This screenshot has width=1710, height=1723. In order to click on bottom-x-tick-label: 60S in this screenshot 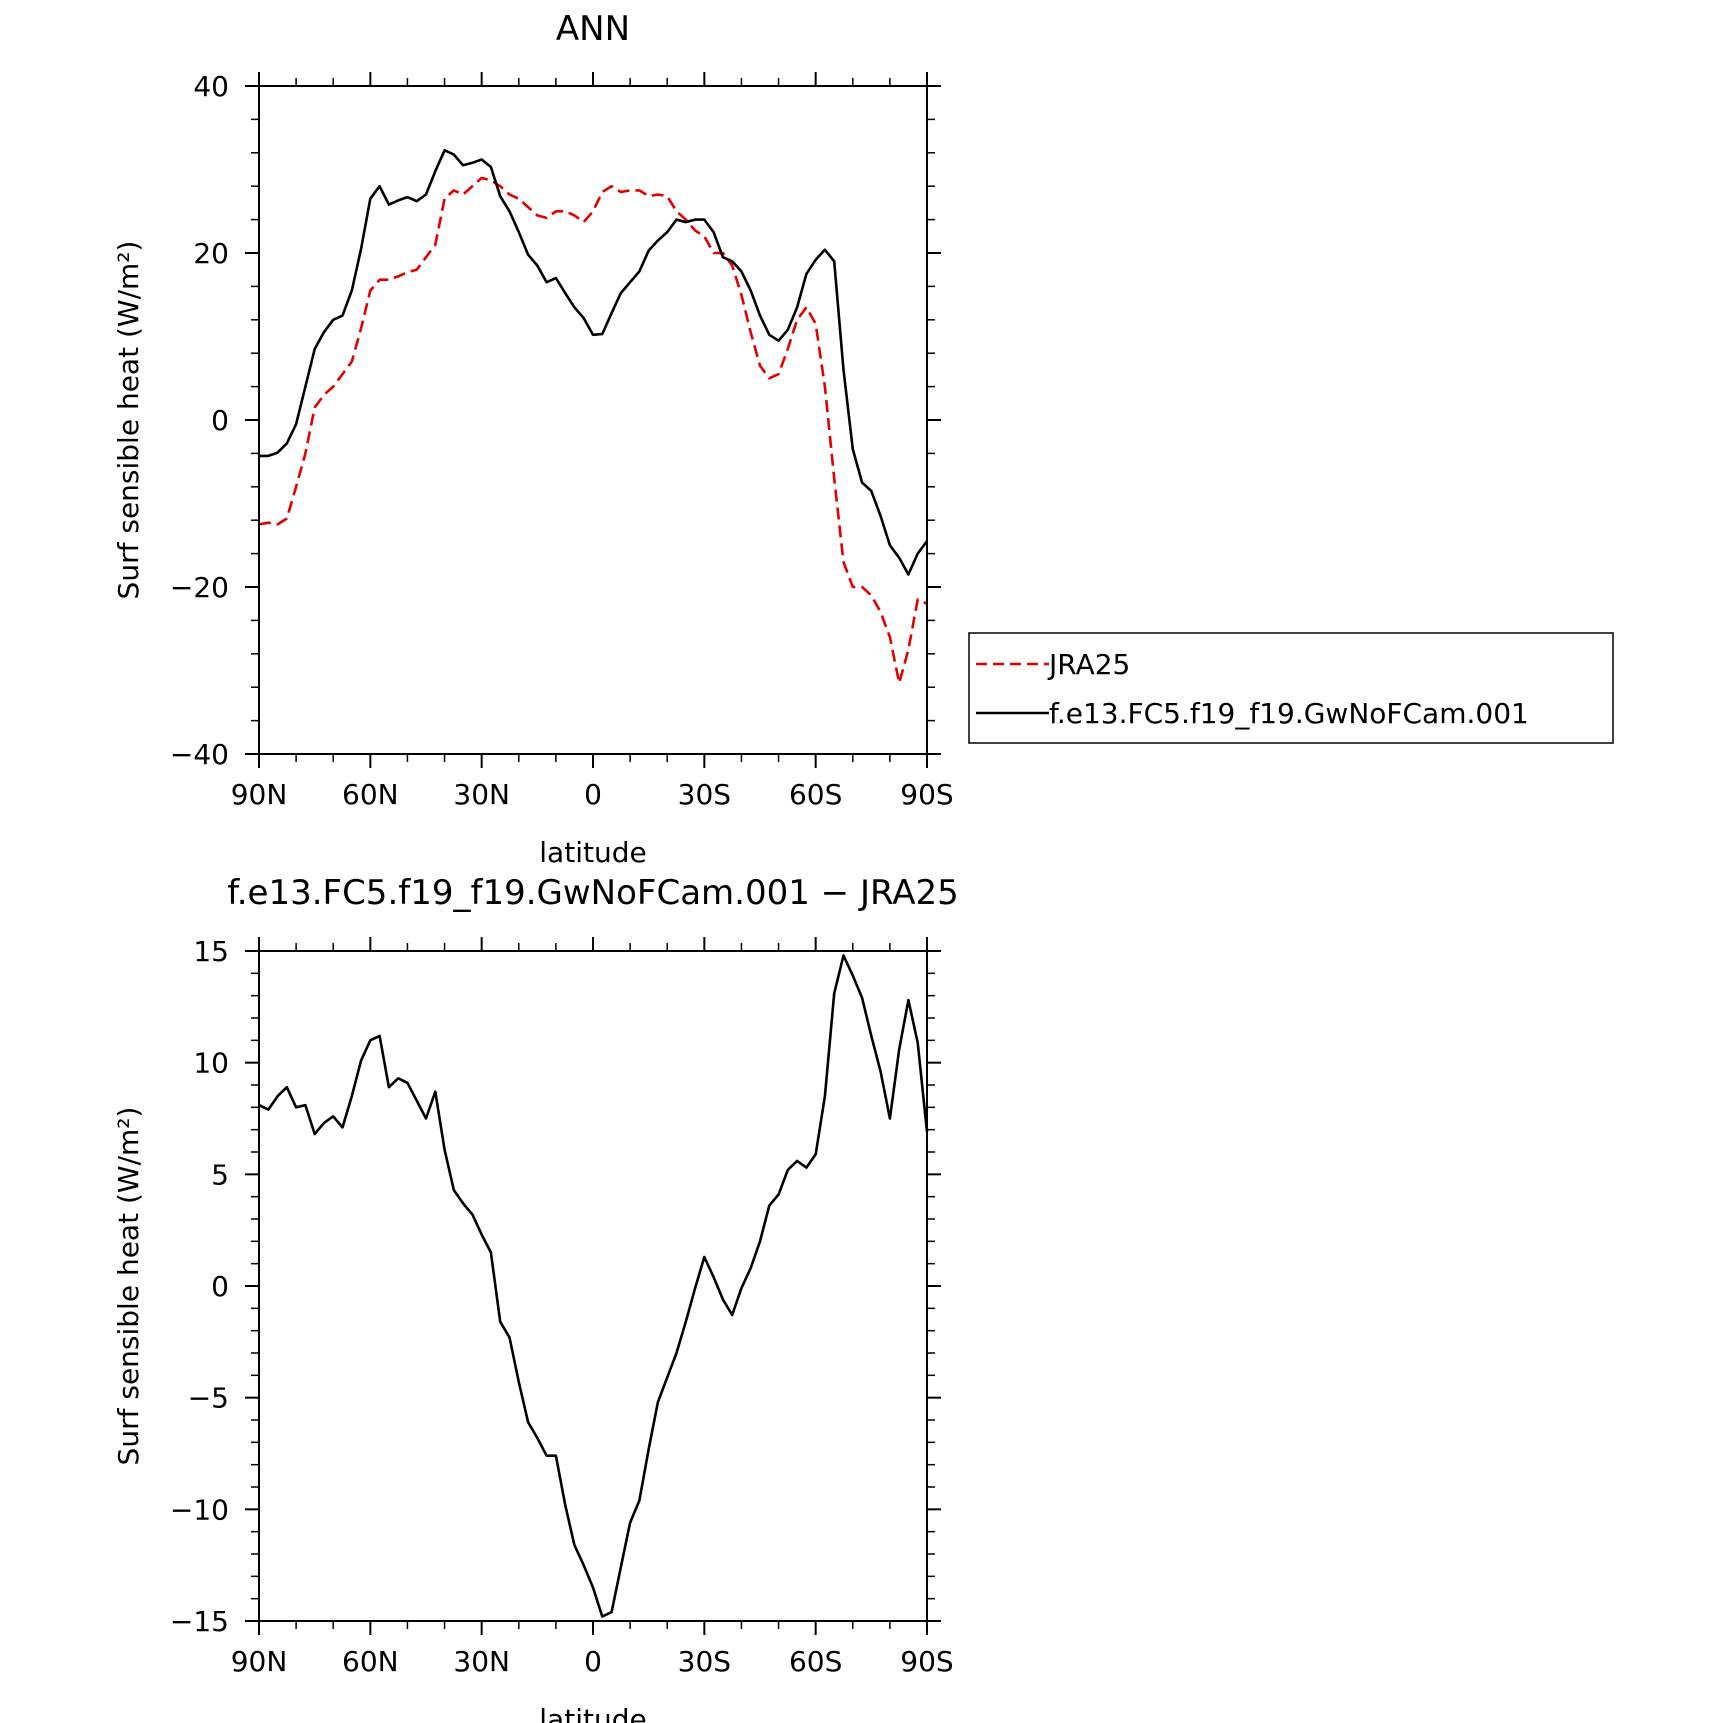, I will do `click(815, 1661)`.